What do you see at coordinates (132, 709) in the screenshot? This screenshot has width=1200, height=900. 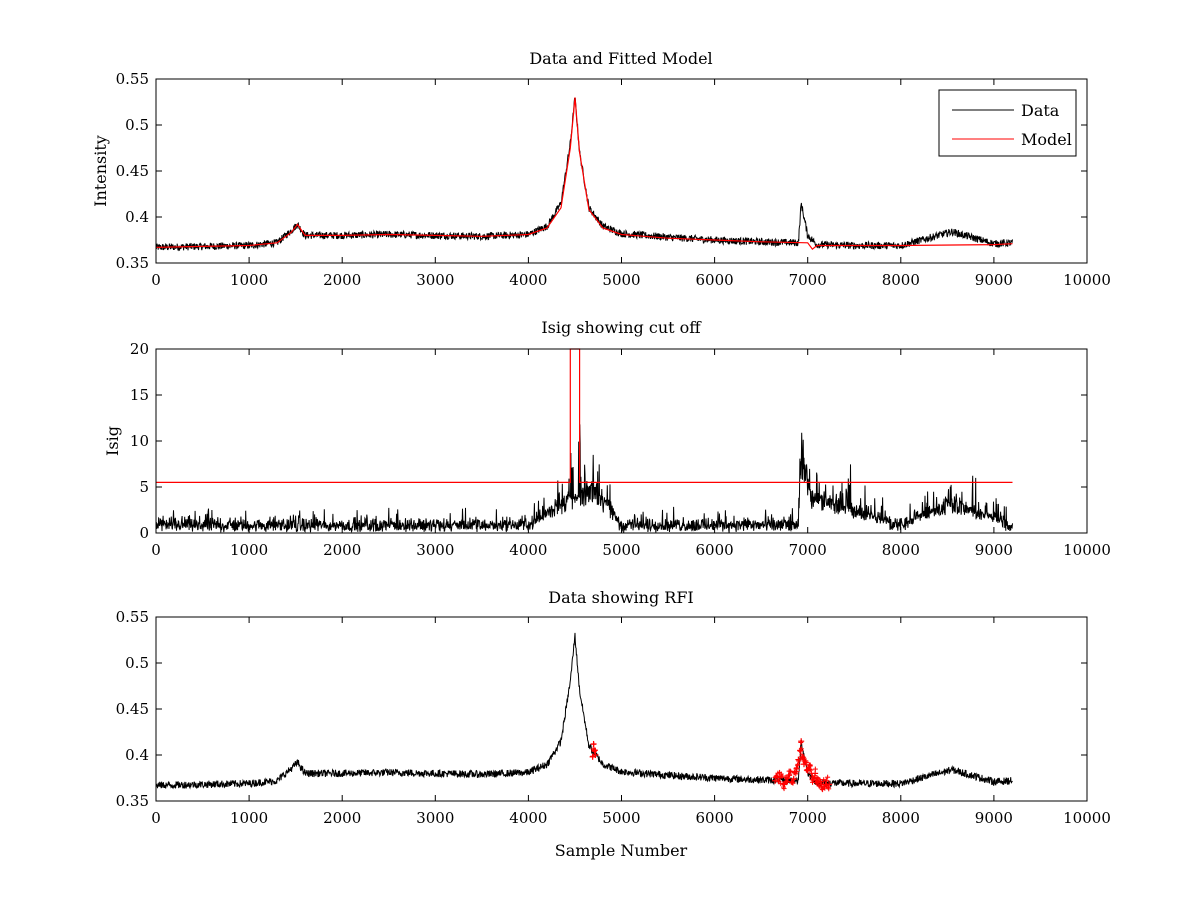 I see `y-tick-label: 0.45` at bounding box center [132, 709].